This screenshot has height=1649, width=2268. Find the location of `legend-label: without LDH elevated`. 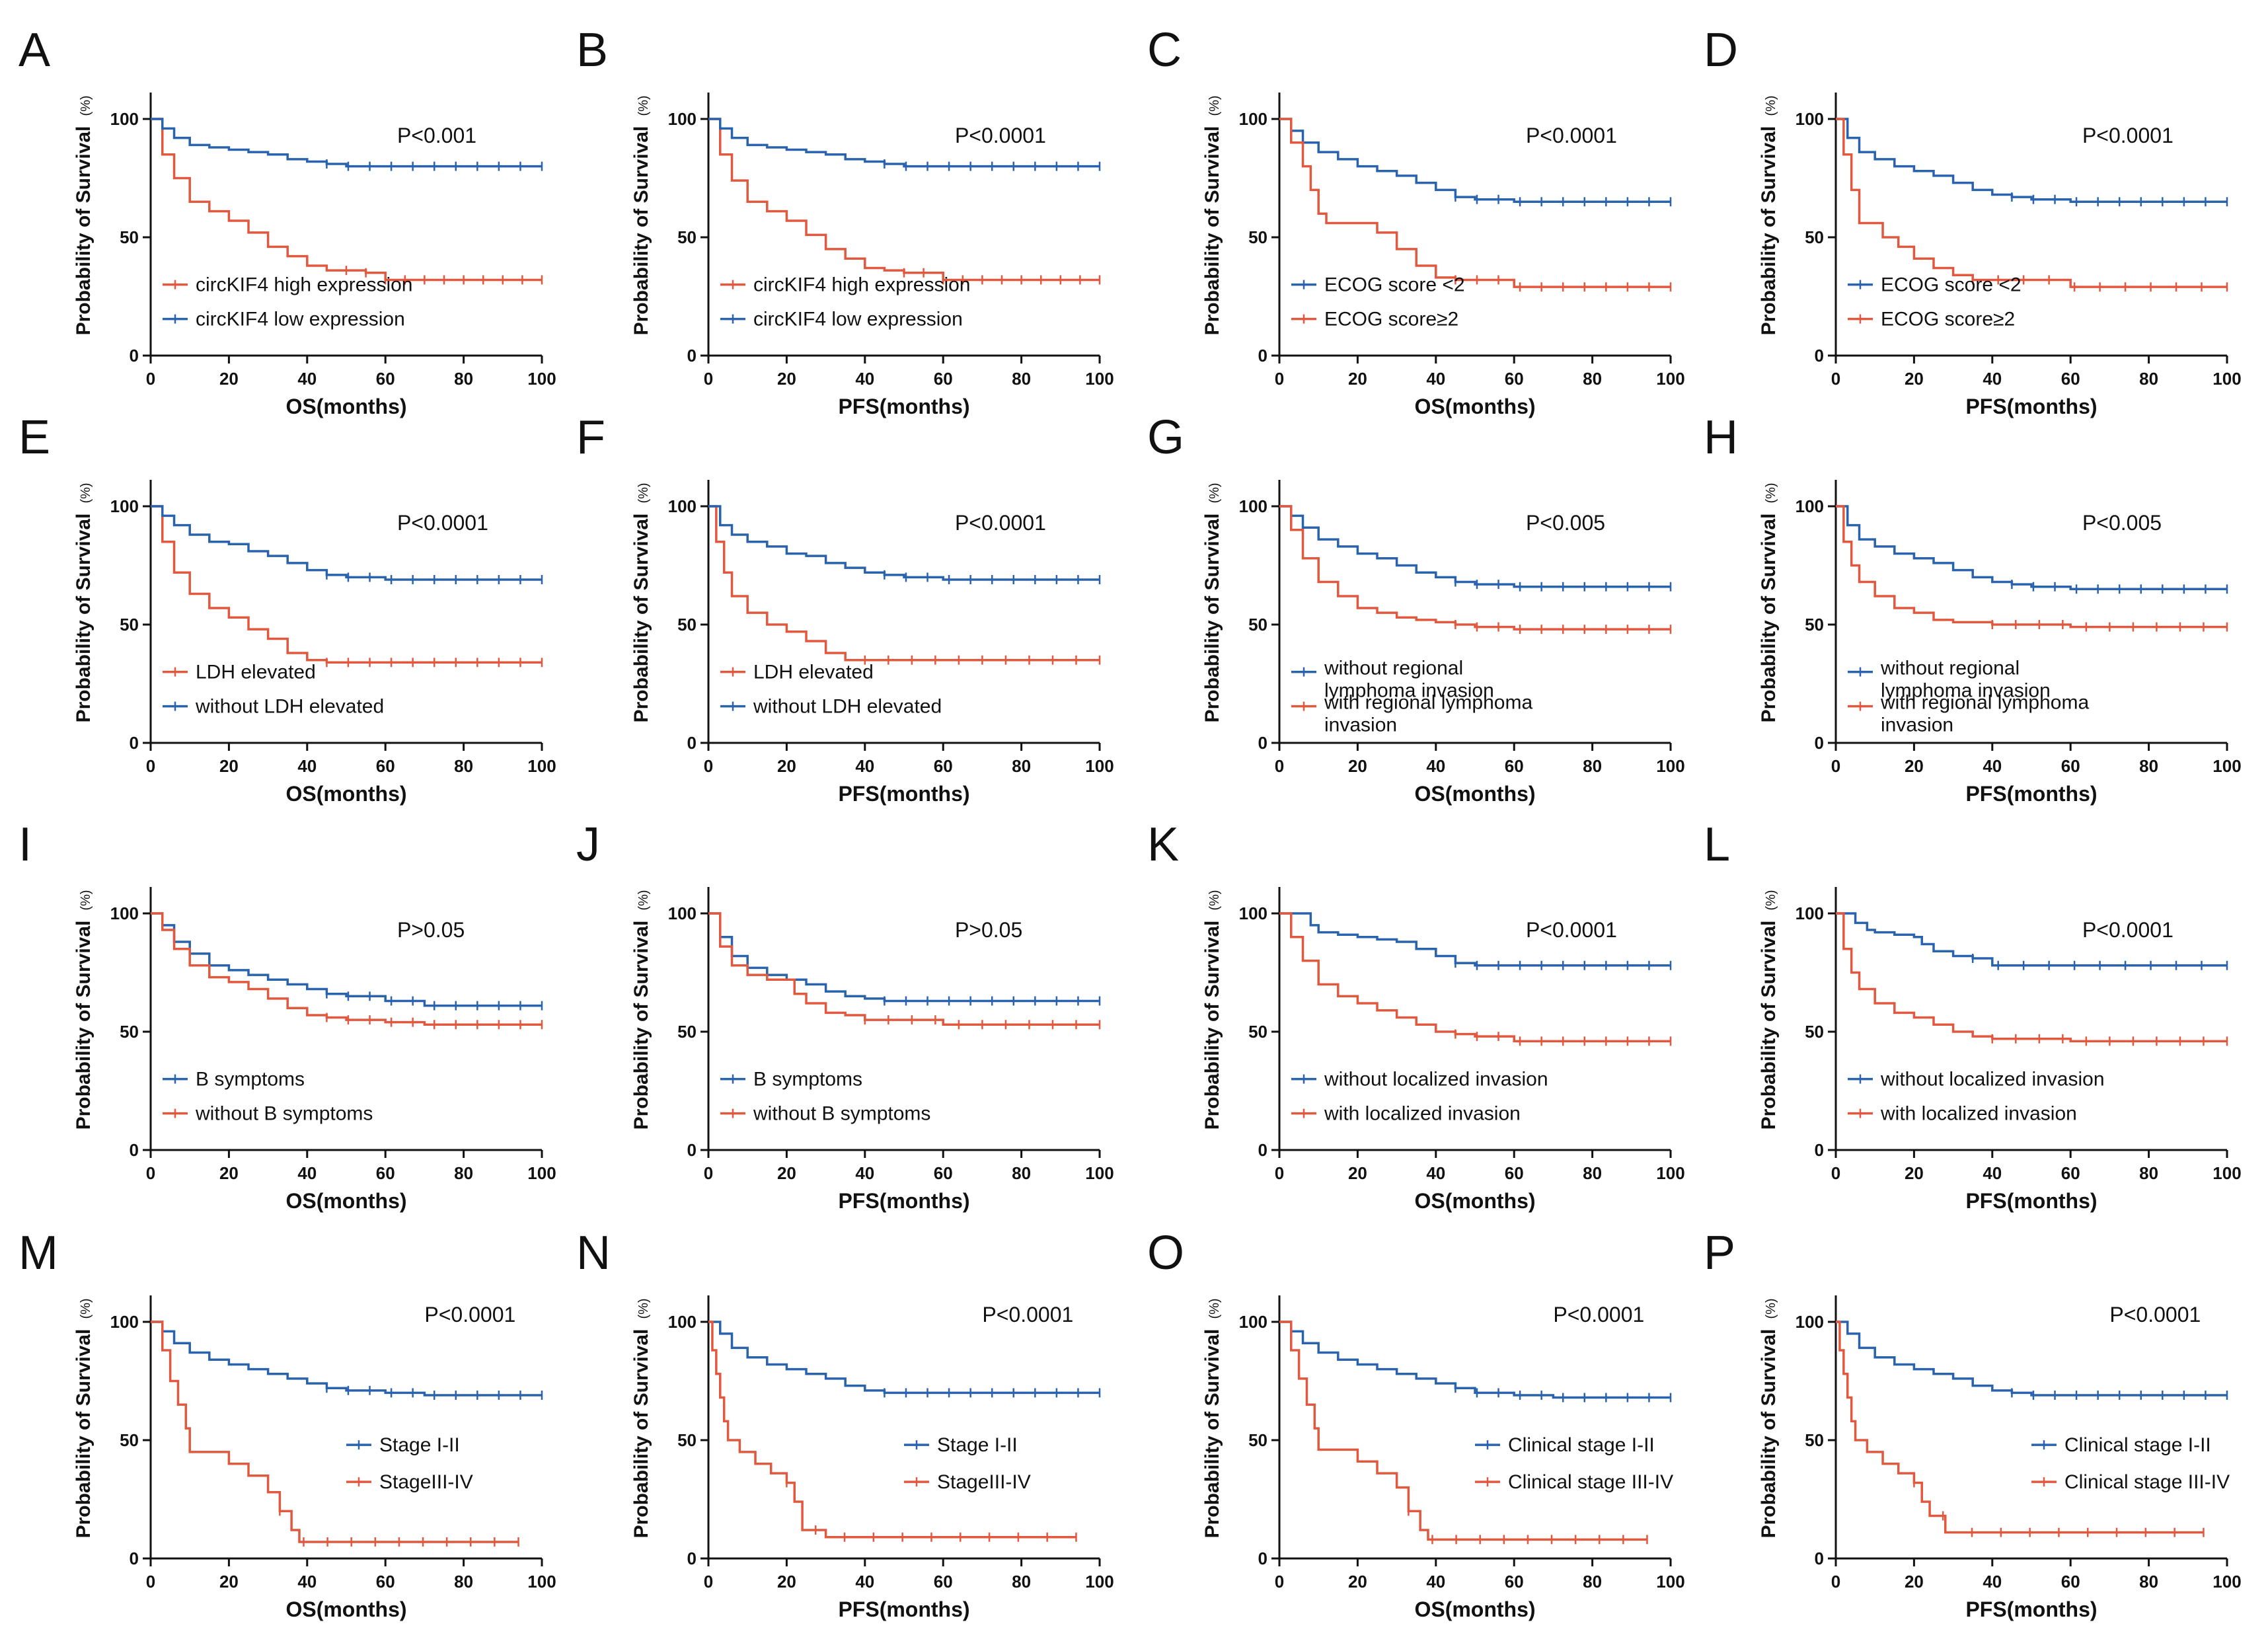

legend-label: without LDH elevated is located at coordinates (848, 707).